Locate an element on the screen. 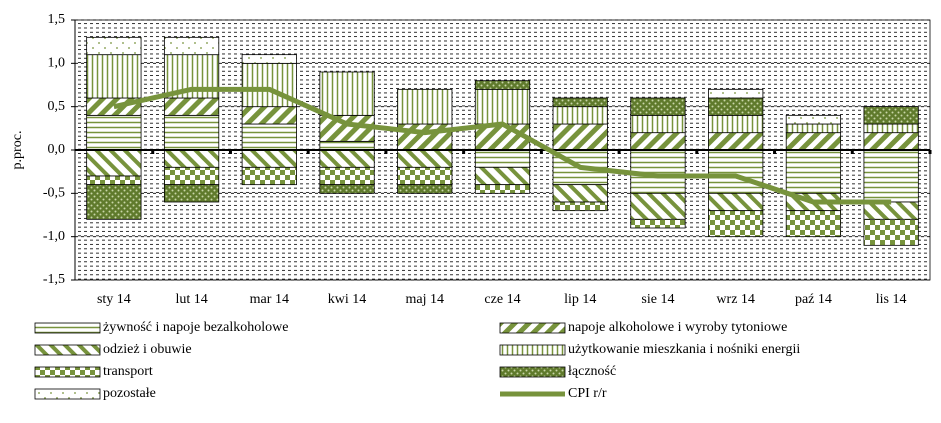 Image resolution: width=941 pixels, height=423 pixels. legend-label: pozostałe is located at coordinates (129, 393).